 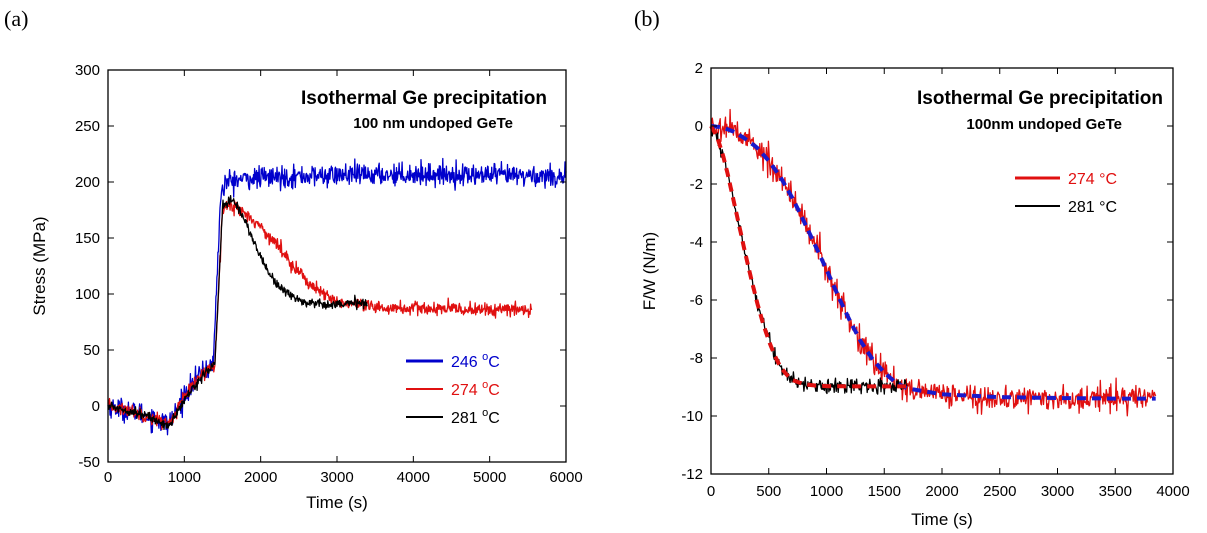 I want to click on legend-label-274-b: 274 °C, so click(x=1092, y=179).